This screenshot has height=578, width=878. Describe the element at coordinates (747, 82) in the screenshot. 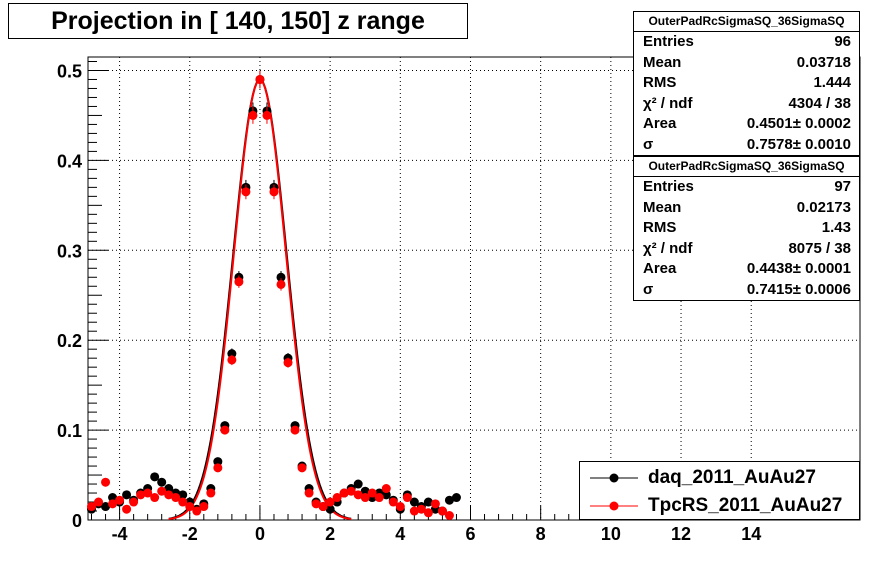

I see `stats-row-rms: RMS 1.444` at that location.